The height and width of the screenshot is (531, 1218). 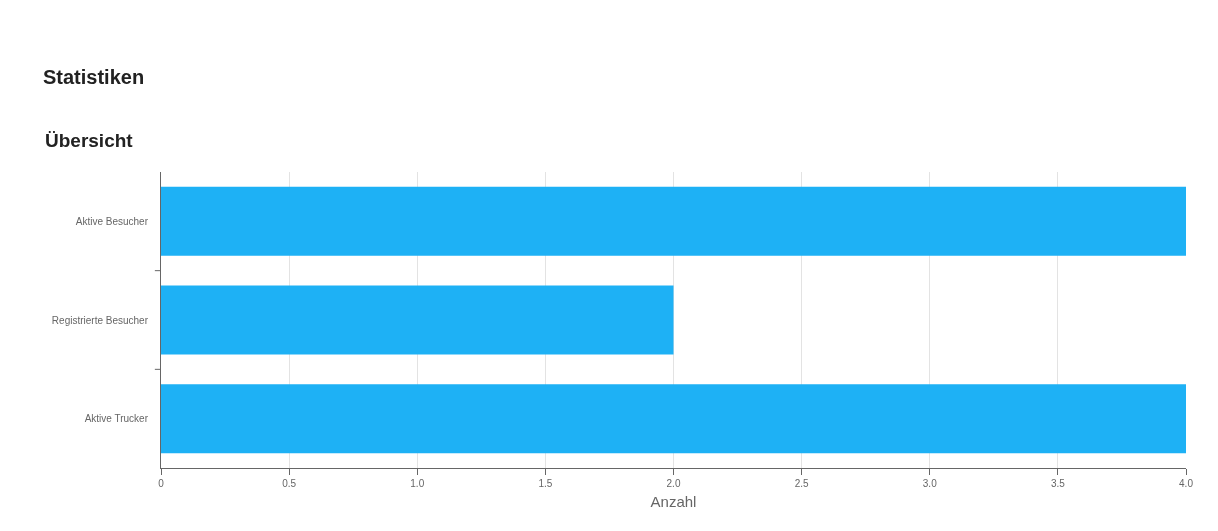 I want to click on y-tick-label: Aktive Besucher, so click(x=112, y=221).